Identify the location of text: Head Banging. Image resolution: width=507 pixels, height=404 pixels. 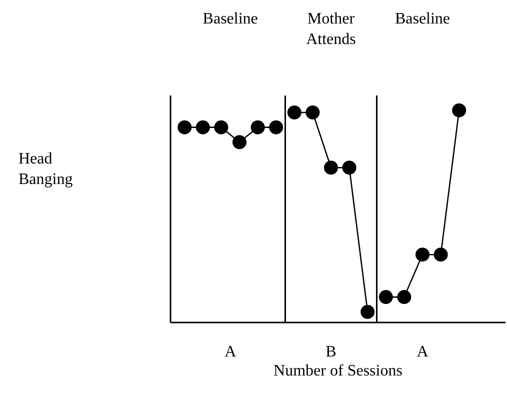
(45, 169).